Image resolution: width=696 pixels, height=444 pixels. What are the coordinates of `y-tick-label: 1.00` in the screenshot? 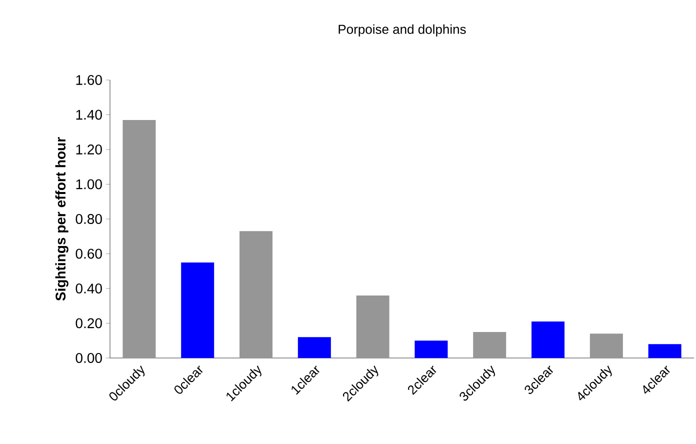 It's located at (89, 184).